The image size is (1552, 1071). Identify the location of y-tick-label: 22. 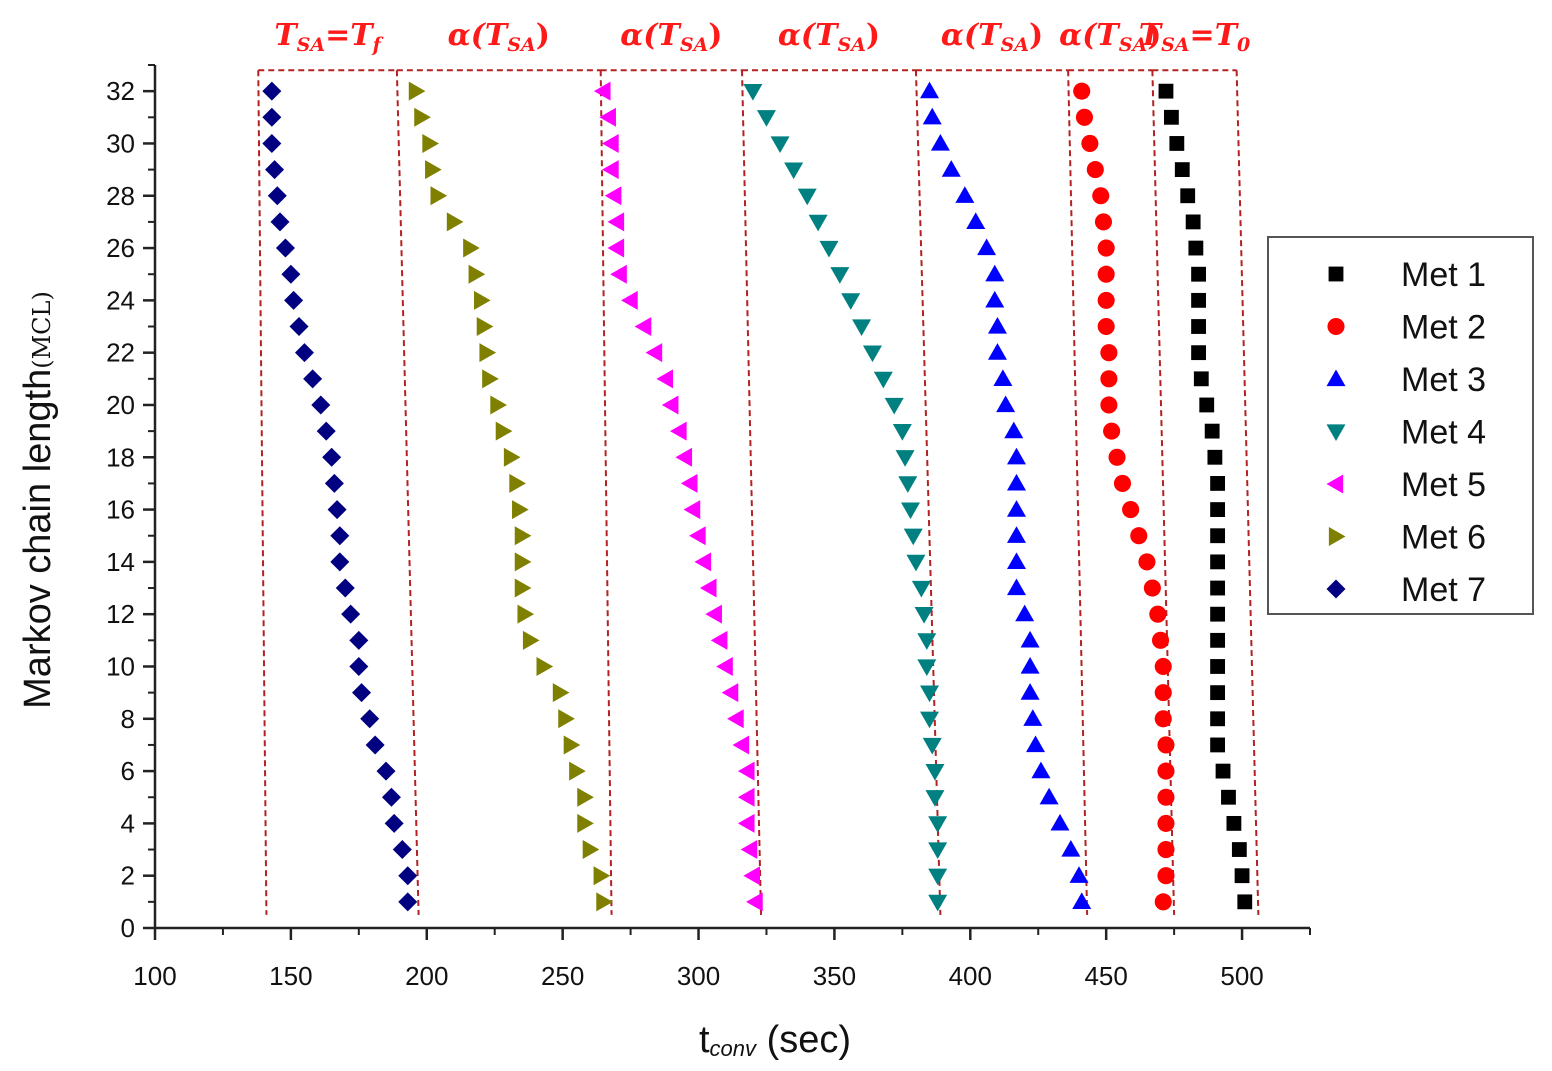
(120, 353).